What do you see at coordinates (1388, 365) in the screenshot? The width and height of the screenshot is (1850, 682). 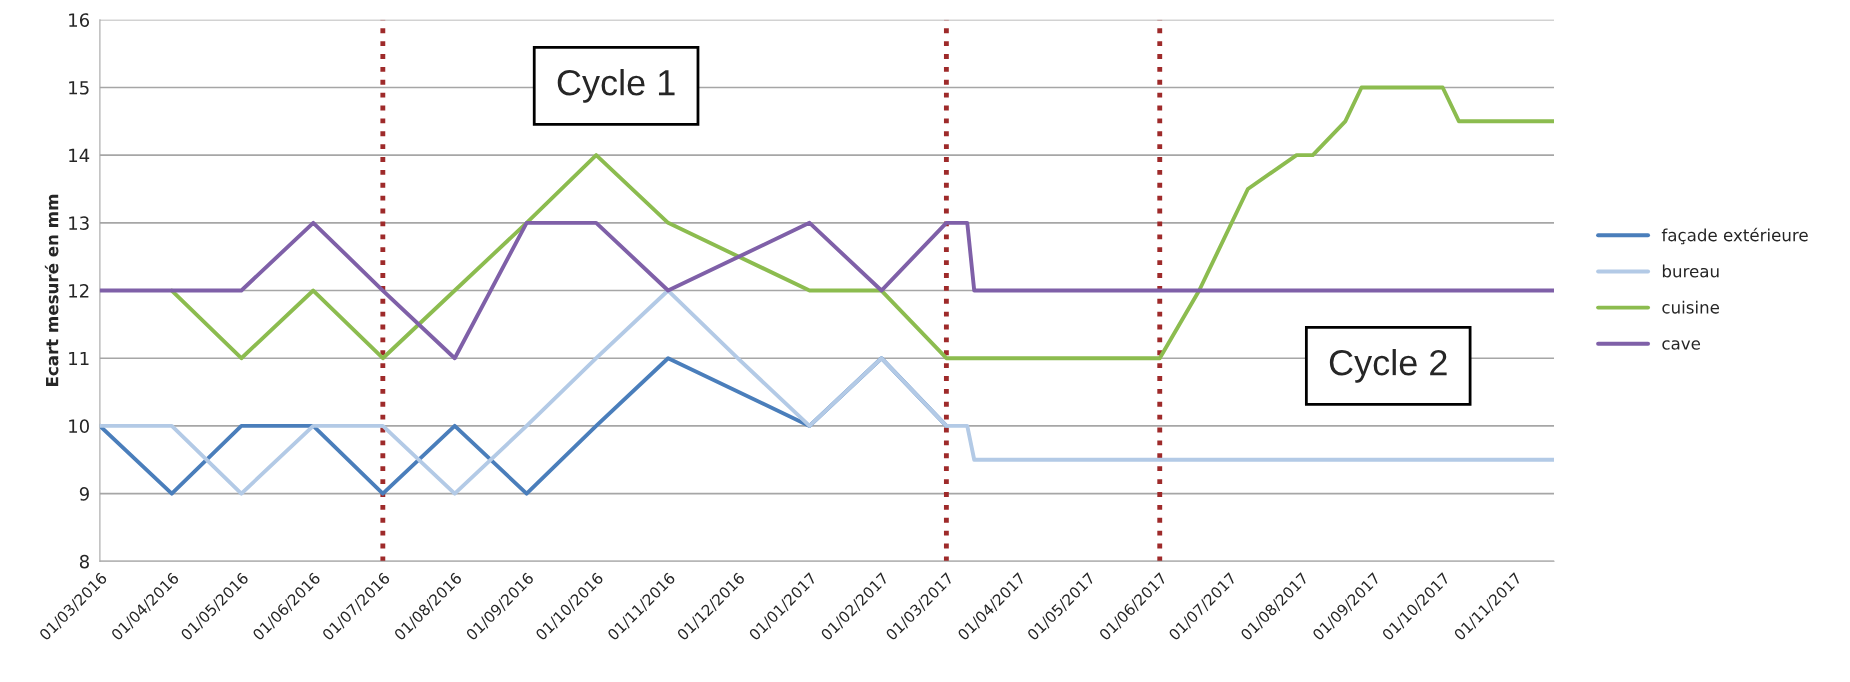 I see `annotation: Cycle 2` at bounding box center [1388, 365].